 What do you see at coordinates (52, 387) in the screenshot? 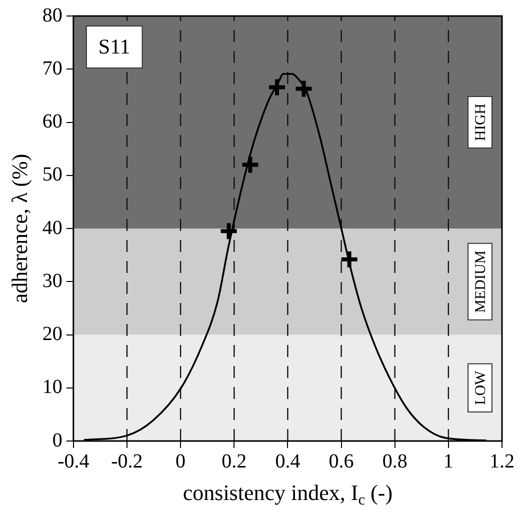
I see `y-tick-label: 10` at bounding box center [52, 387].